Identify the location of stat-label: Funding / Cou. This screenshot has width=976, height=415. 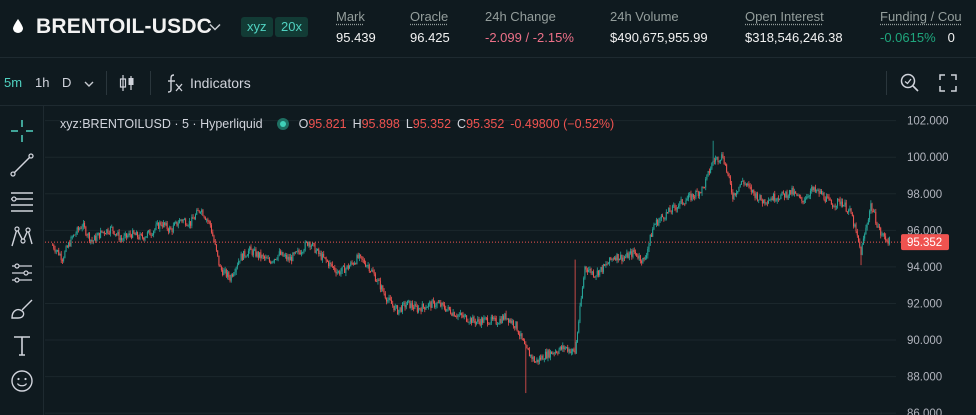
(921, 16).